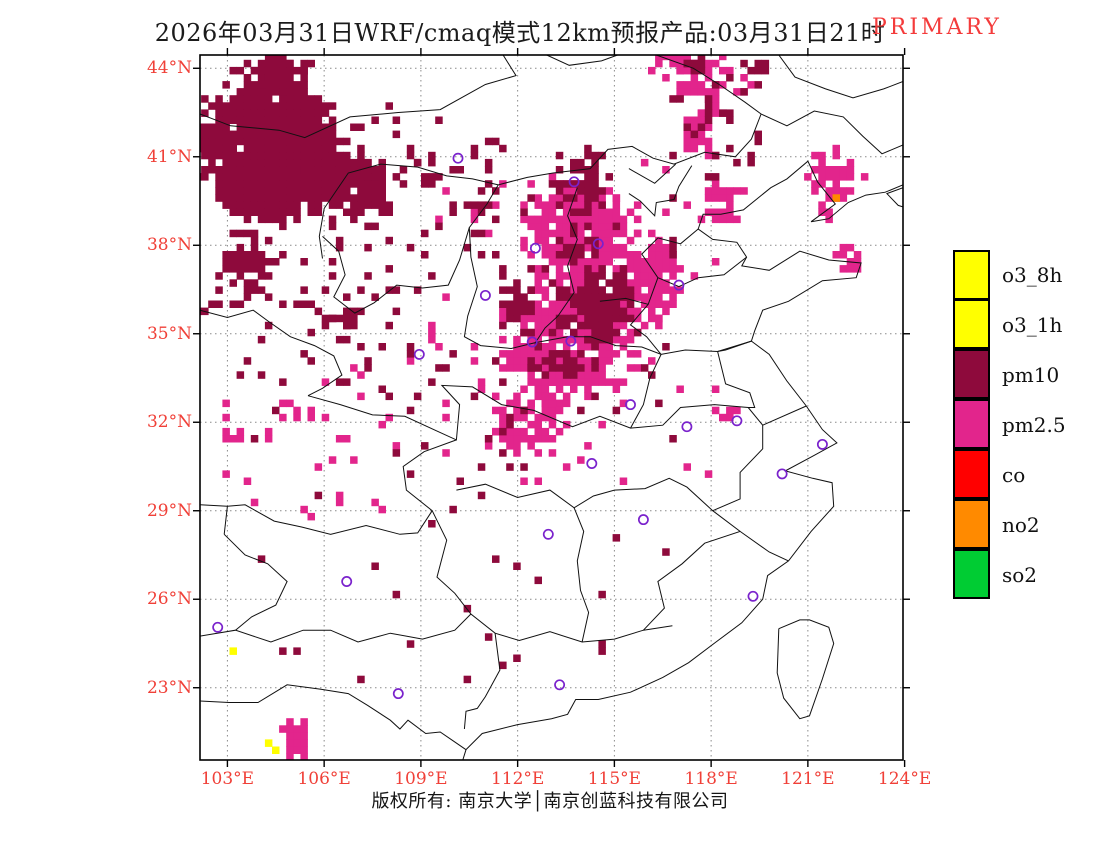  Describe the element at coordinates (1009, 574) in the screenshot. I see `legend-item: so2` at that location.